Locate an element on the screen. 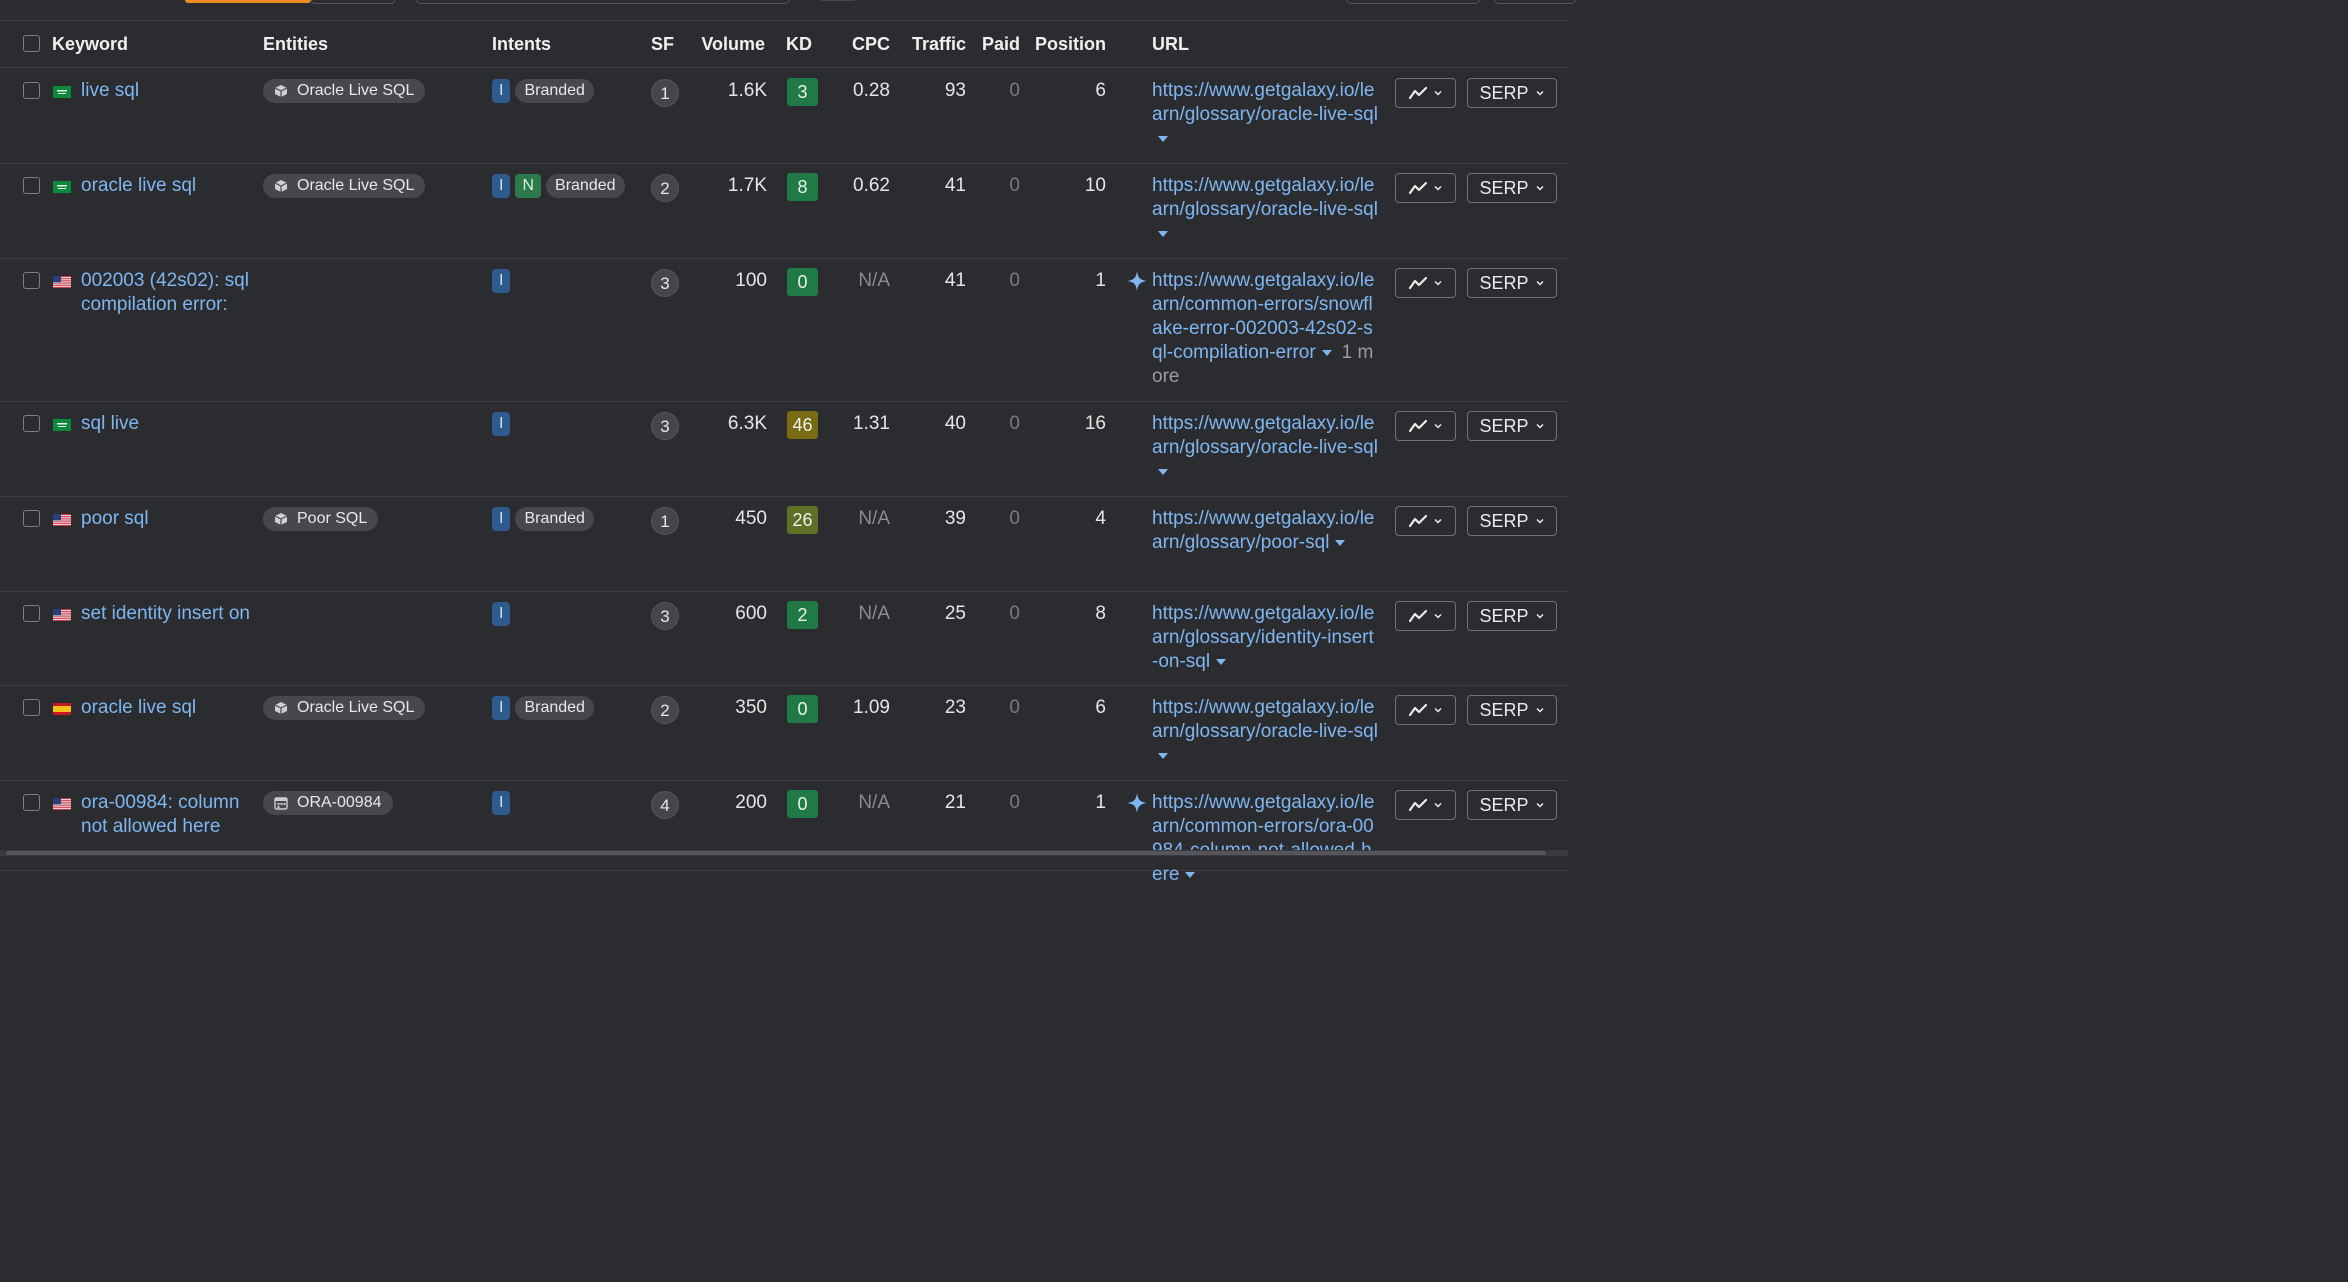 This screenshot has width=2348, height=1282. cube-icon is located at coordinates (285, 519).